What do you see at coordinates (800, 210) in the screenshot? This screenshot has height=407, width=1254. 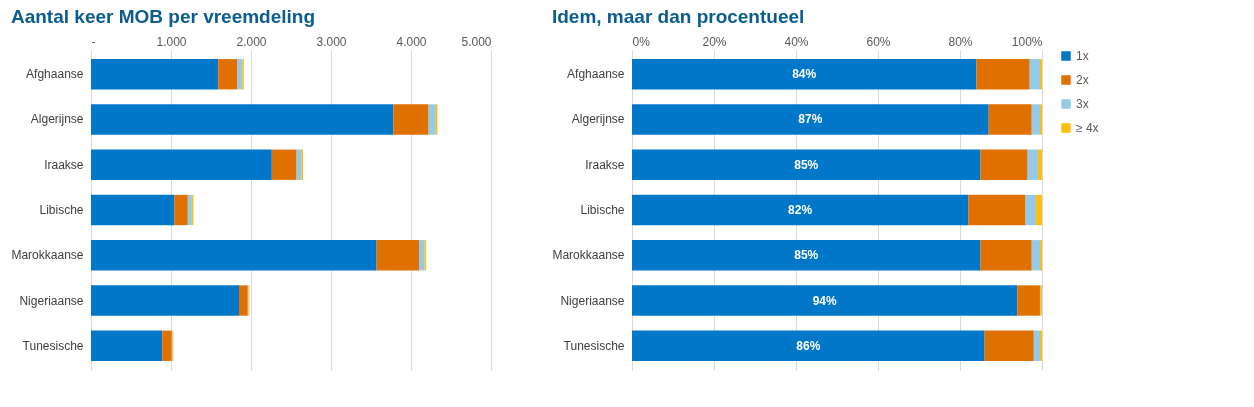 I see `data-label: 82%` at bounding box center [800, 210].